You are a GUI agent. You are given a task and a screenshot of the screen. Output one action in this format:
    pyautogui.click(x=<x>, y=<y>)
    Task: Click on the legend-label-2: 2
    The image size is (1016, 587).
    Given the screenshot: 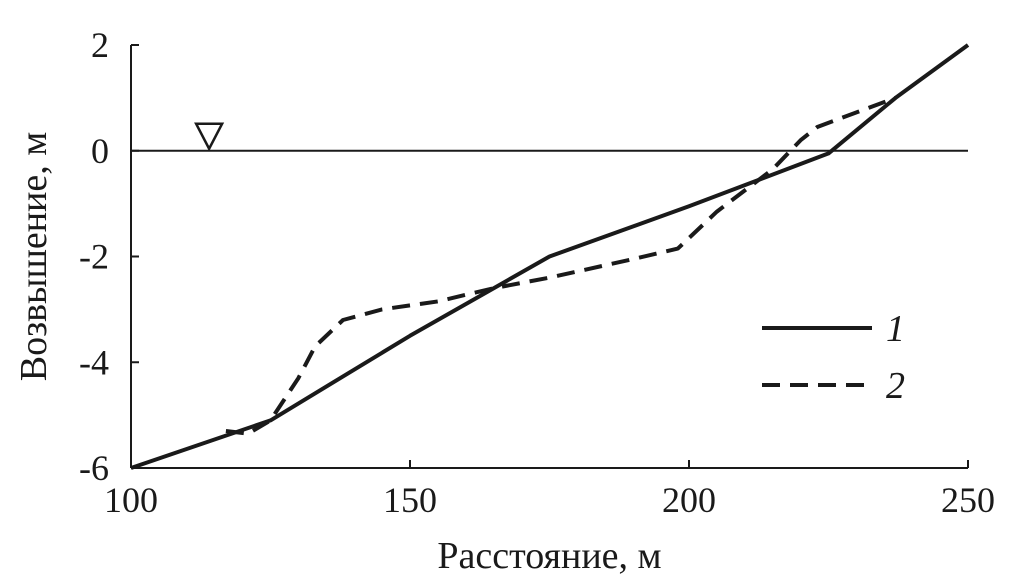 What is the action you would take?
    pyautogui.click(x=895, y=386)
    